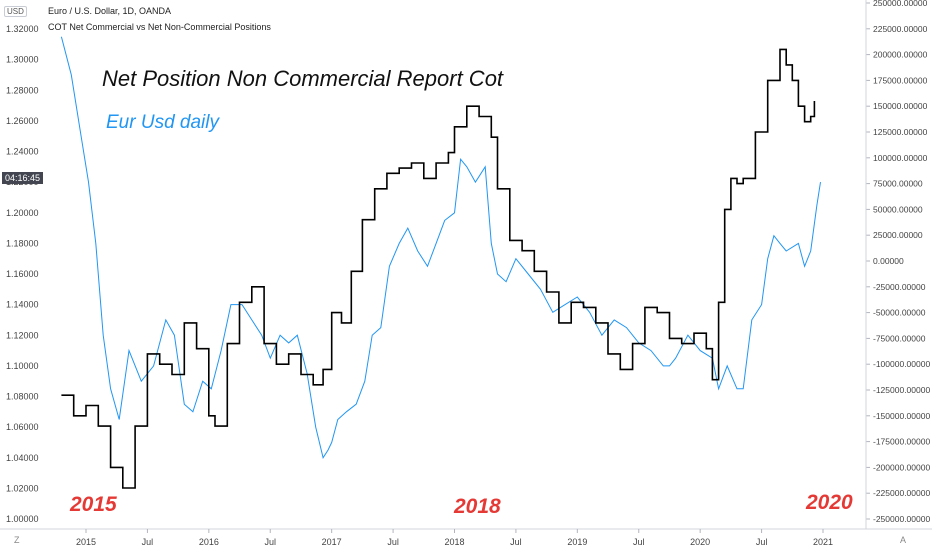  Describe the element at coordinates (22, 305) in the screenshot. I see `left-axis-tick-label: 1.14000` at that location.